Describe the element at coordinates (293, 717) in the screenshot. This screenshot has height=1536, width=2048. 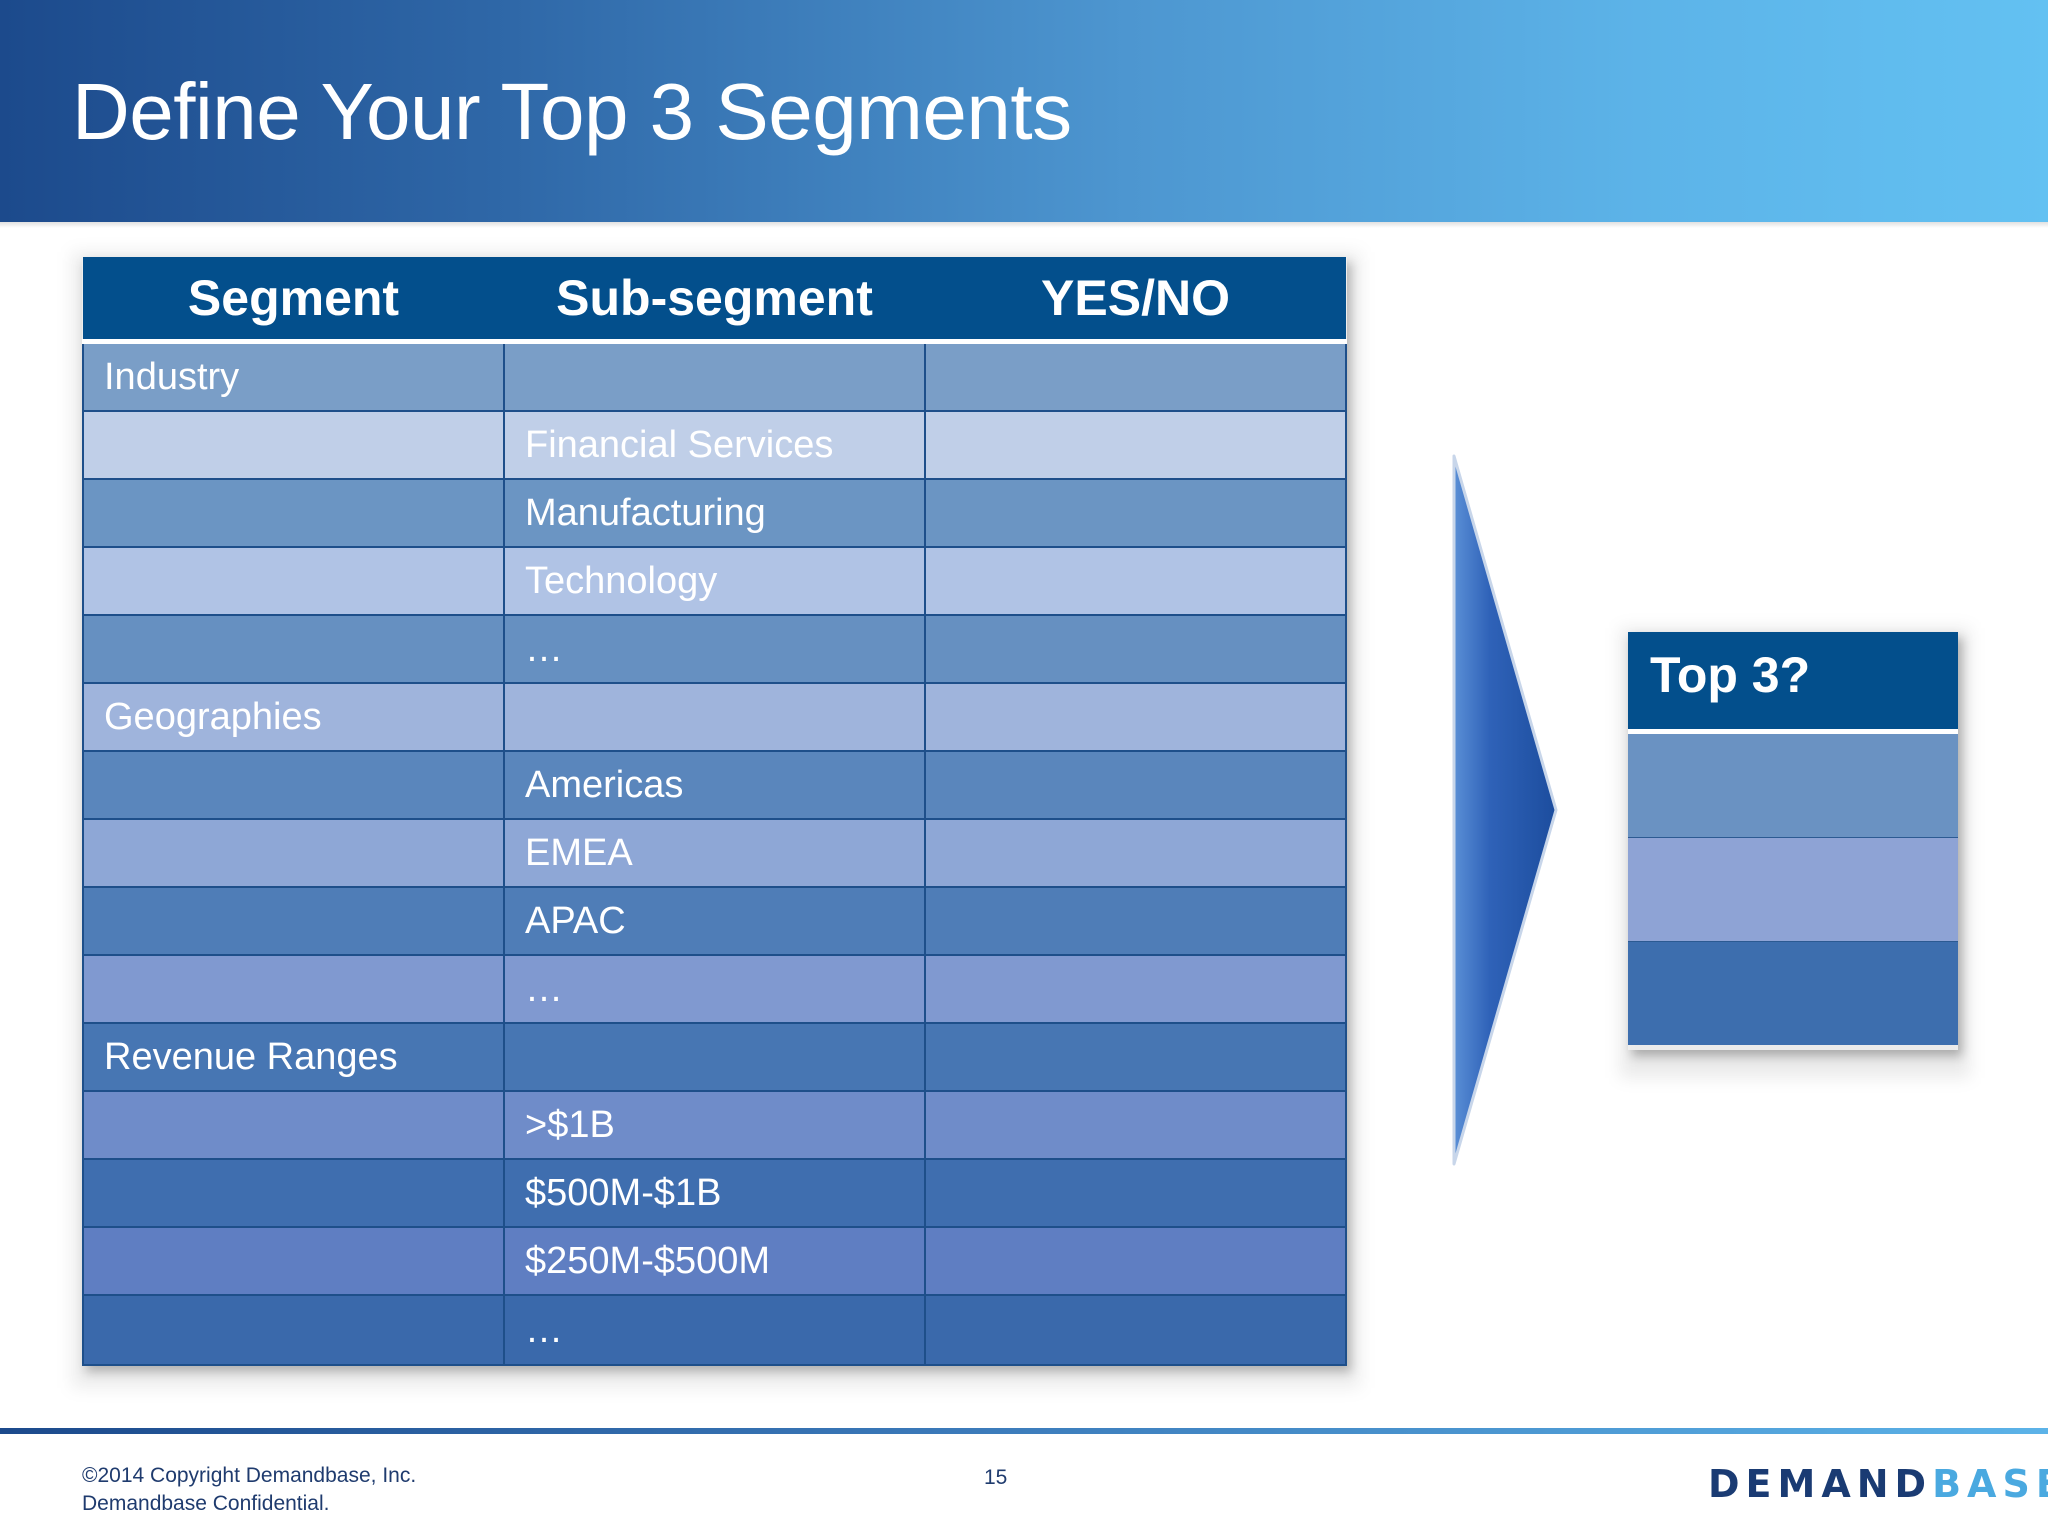
I see `segment-cell: Geographies` at that location.